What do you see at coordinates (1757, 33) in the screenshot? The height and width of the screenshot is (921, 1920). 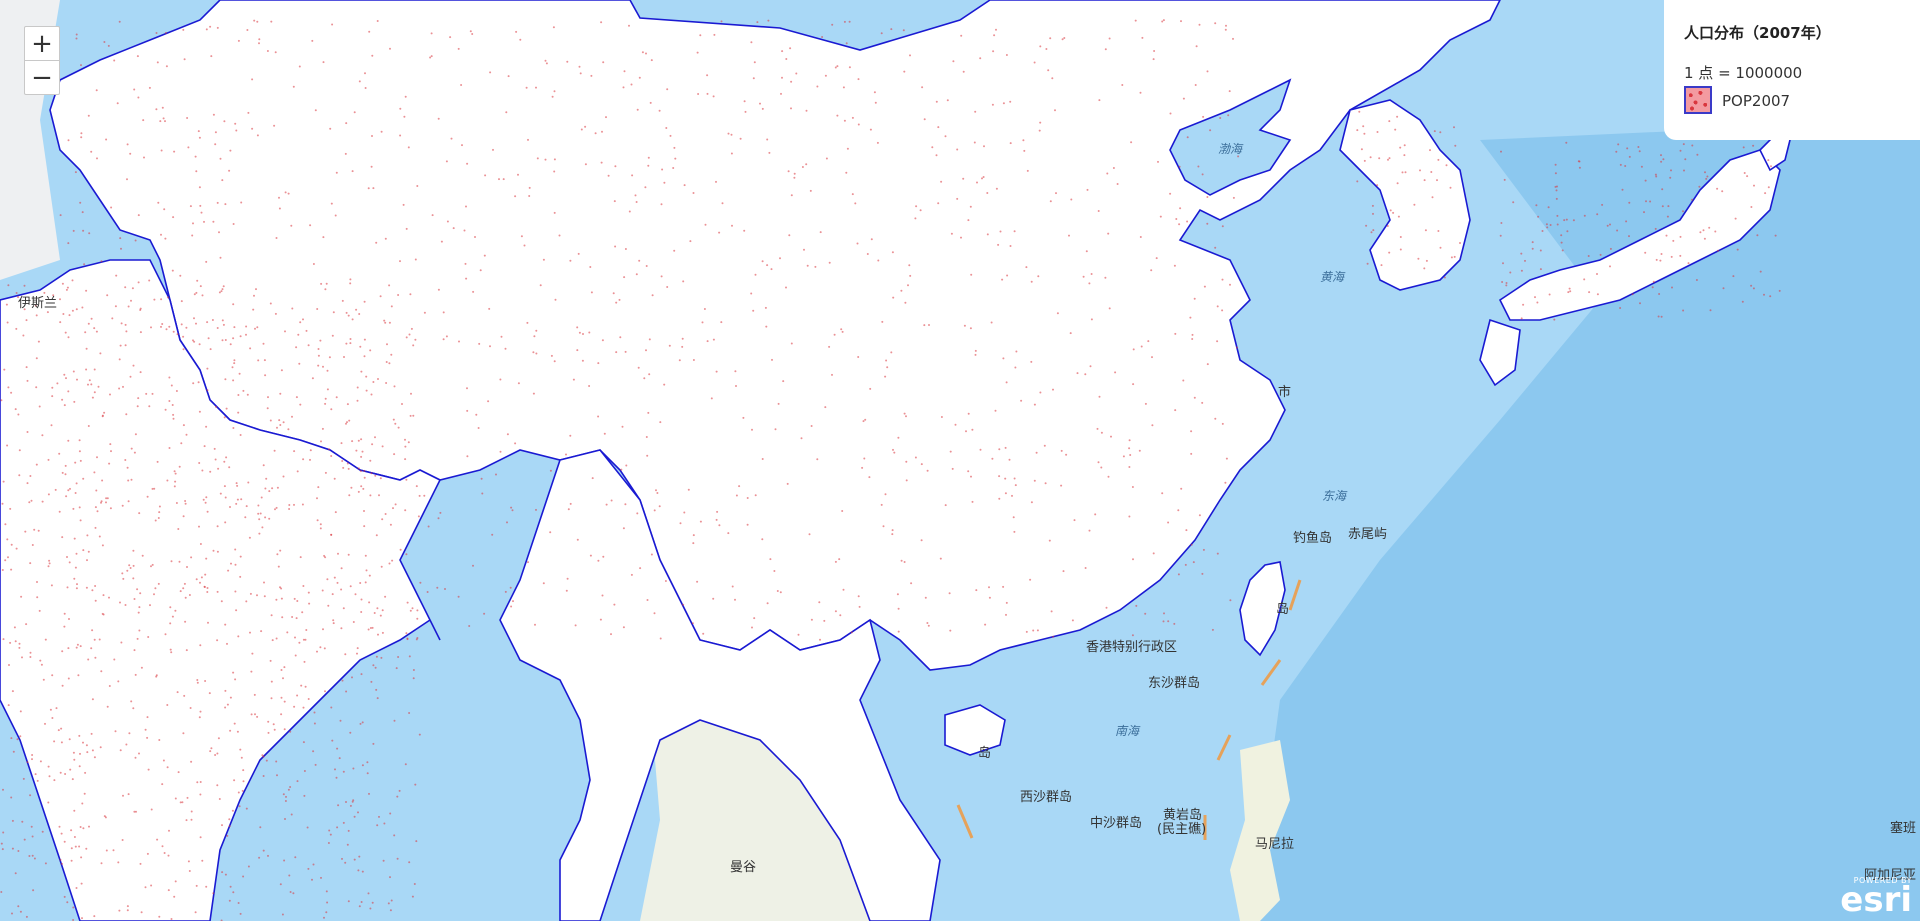 I see `legend-title: 人口分布（2007年）` at bounding box center [1757, 33].